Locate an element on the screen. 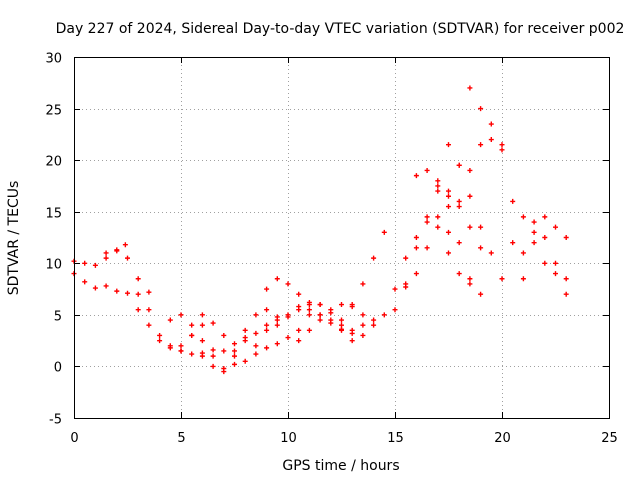 Image resolution: width=640 pixels, height=480 pixels. y-tick-label: -5 is located at coordinates (55, 420).